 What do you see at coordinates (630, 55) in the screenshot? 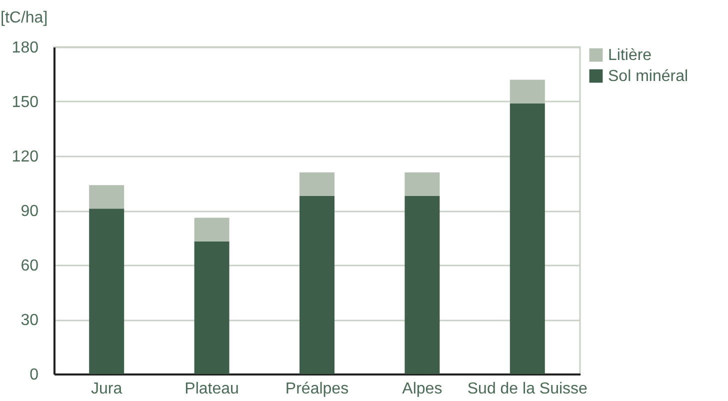
I see `legend-label: Litière` at bounding box center [630, 55].